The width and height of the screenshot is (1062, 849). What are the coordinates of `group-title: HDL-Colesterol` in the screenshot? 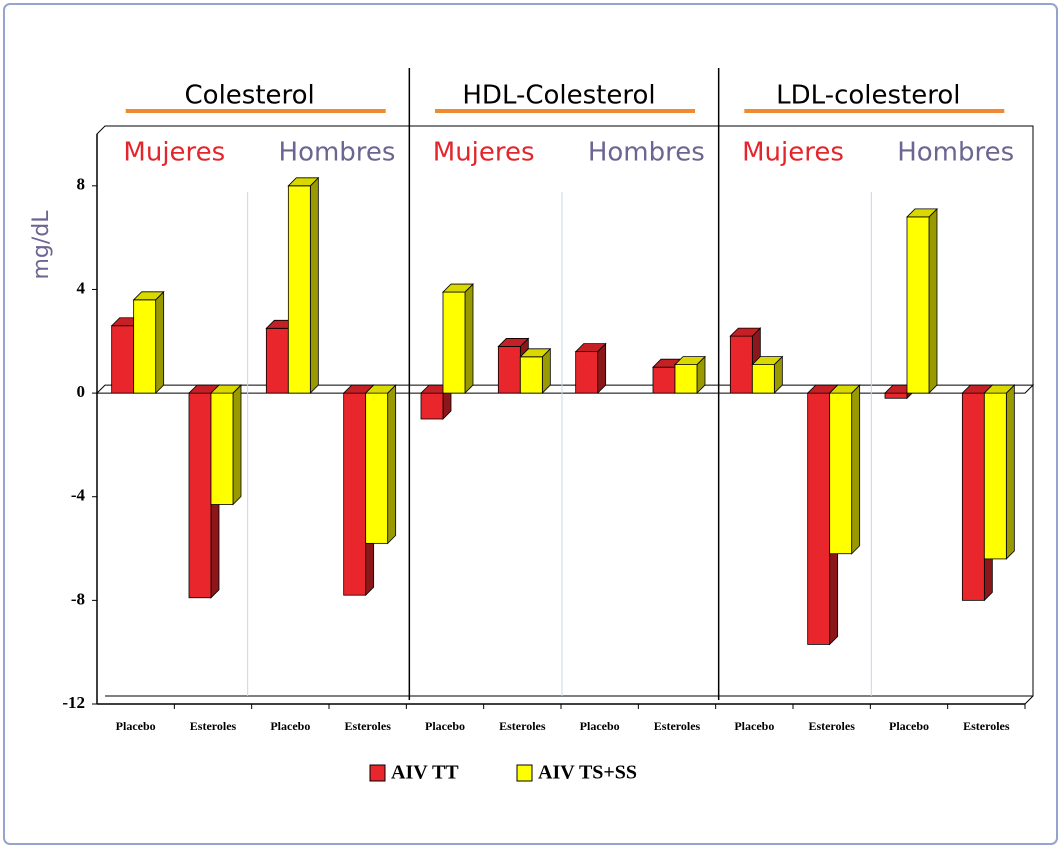 It's located at (558, 96).